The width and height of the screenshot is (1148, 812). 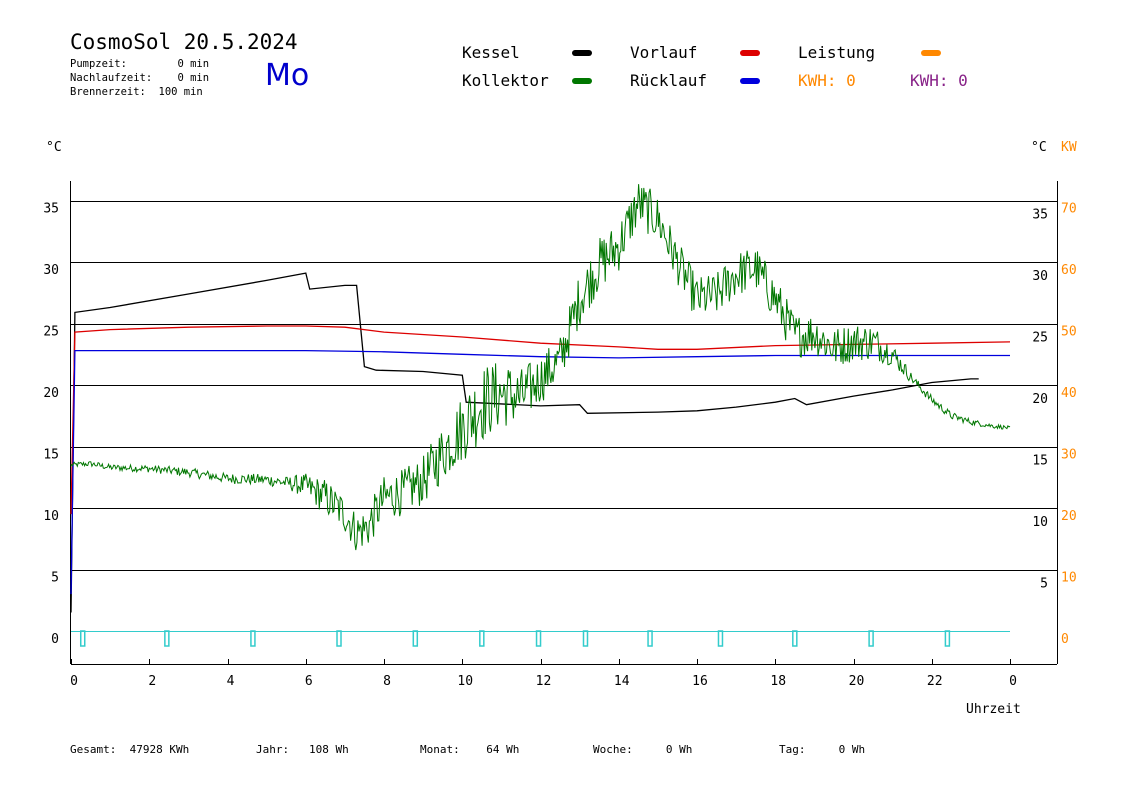 I want to click on x-tick-label-4: 8, so click(x=387, y=681).